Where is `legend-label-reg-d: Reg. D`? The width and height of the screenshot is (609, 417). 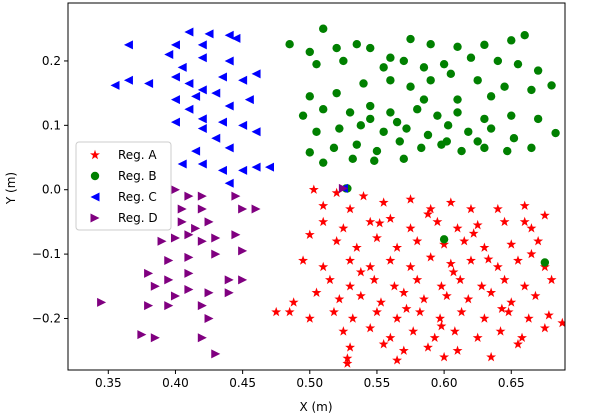
legend-label-reg-d: Reg. D is located at coordinates (138, 218).